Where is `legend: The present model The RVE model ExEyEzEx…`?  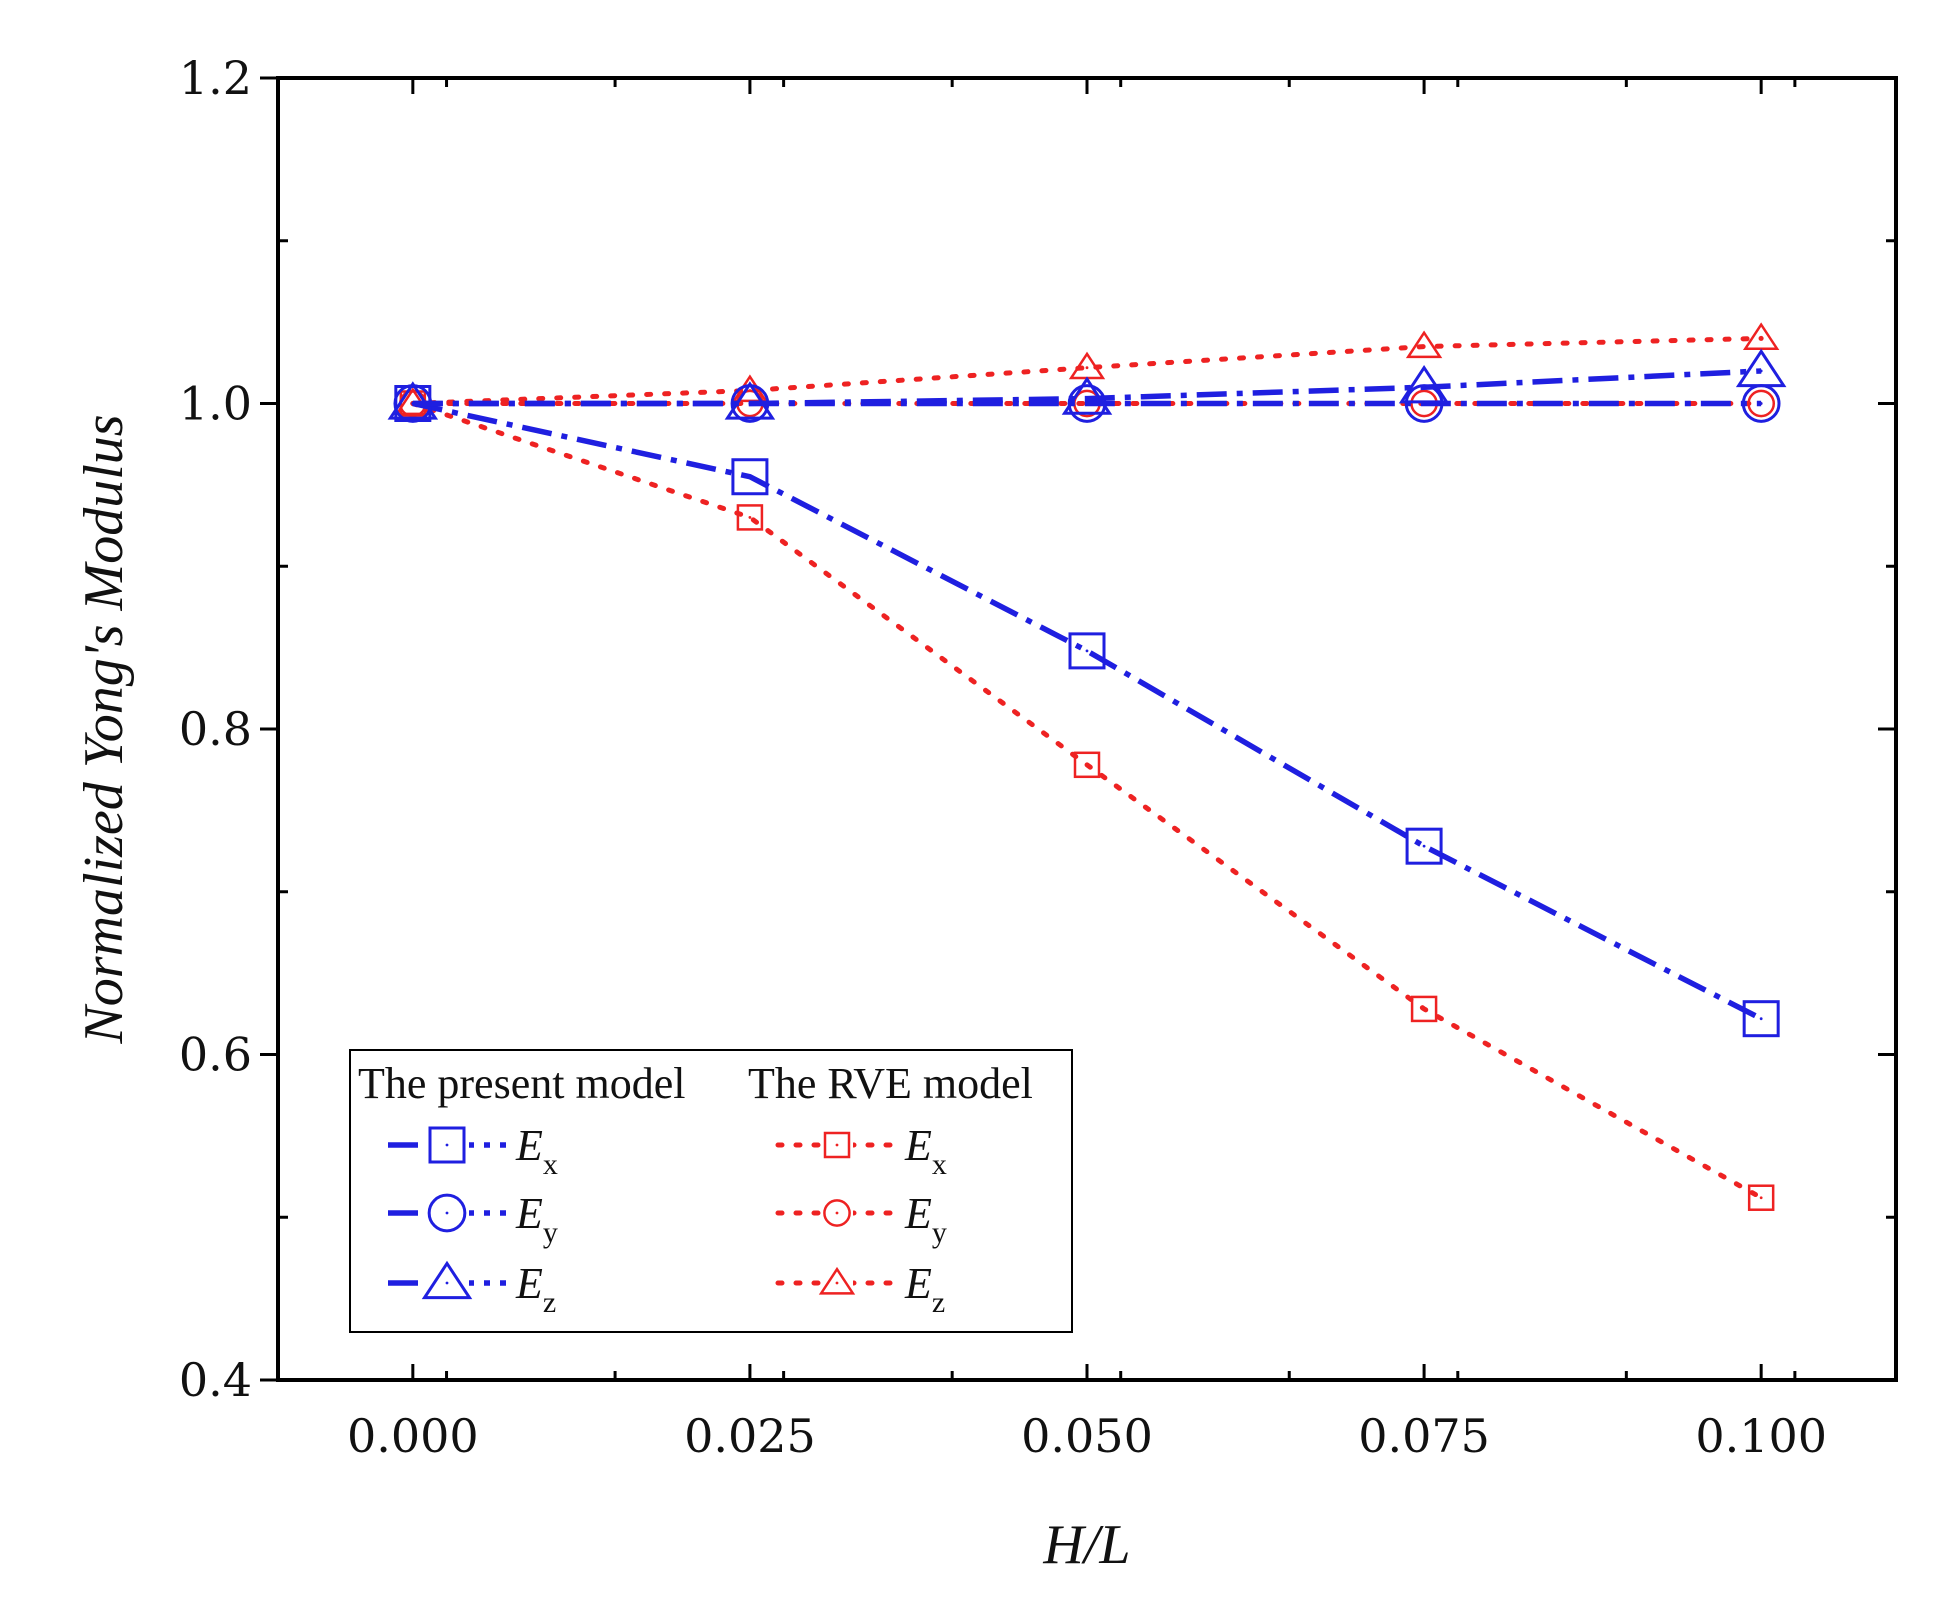 legend: The present model The RVE model ExEyEzEx… is located at coordinates (711, 1191).